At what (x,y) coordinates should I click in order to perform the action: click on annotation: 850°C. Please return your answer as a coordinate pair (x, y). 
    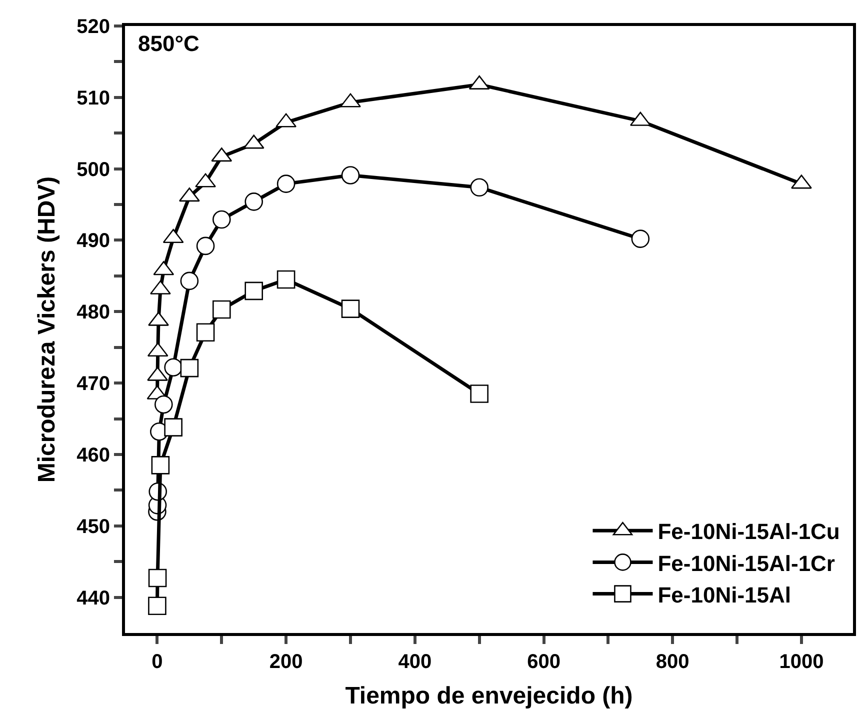
    Looking at the image, I should click on (169, 43).